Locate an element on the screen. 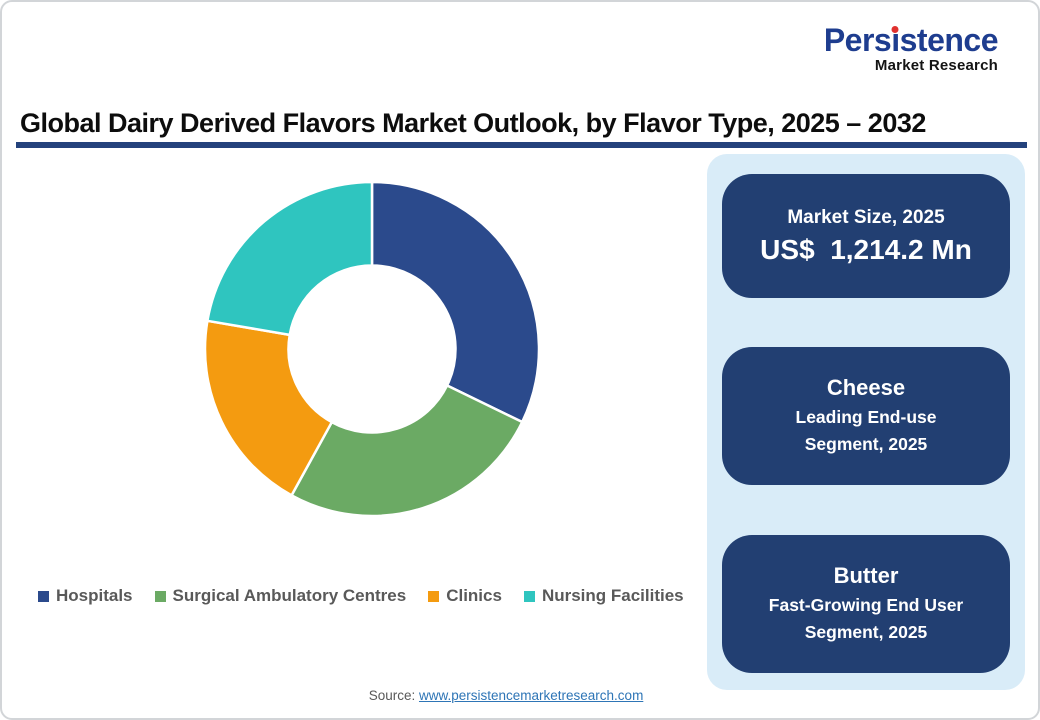 This screenshot has height=720, width=1040. donut-slice-clinics is located at coordinates (268, 408).